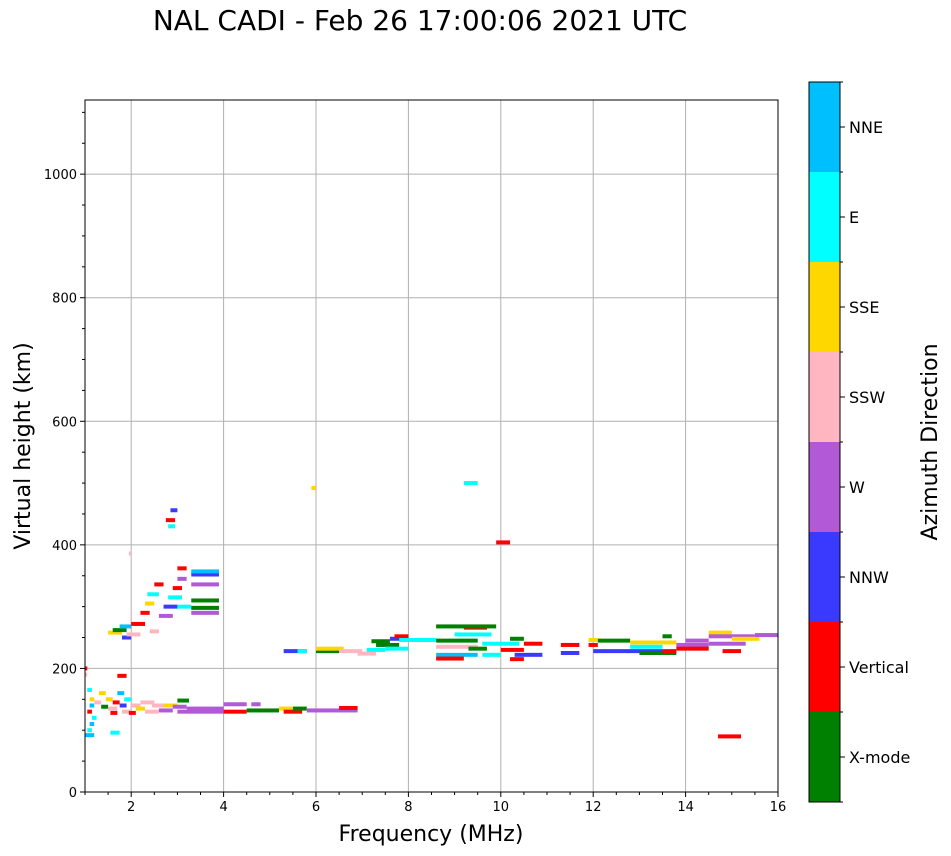 The width and height of the screenshot is (951, 856). Describe the element at coordinates (431, 834) in the screenshot. I see `x-axis-label: Frequency (MHz)` at that location.